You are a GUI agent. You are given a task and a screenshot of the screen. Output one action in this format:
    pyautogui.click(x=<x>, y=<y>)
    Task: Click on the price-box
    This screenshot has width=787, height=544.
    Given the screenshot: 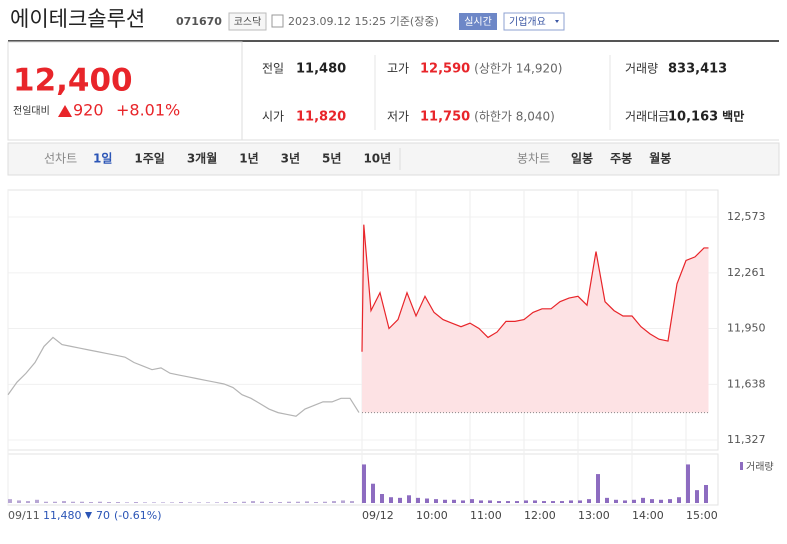 What is the action you would take?
    pyautogui.click(x=125, y=91)
    